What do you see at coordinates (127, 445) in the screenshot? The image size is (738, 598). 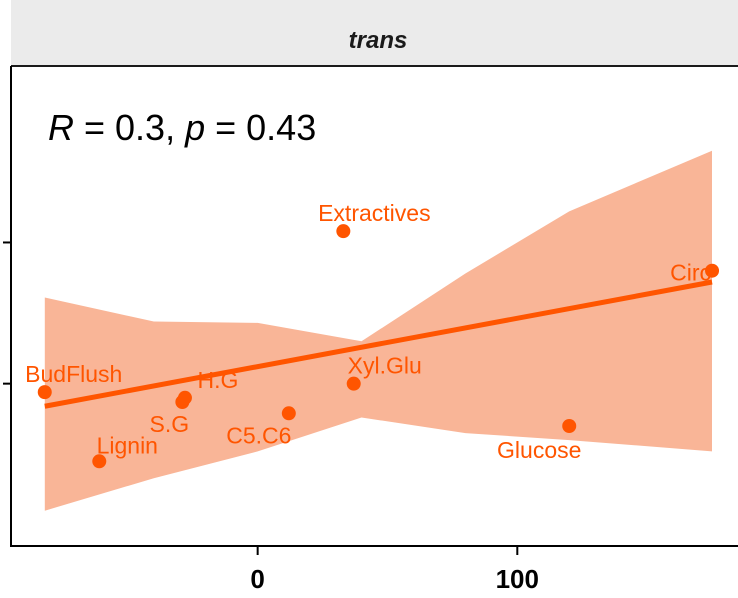 I see `point-label-lignin: Lignin` at bounding box center [127, 445].